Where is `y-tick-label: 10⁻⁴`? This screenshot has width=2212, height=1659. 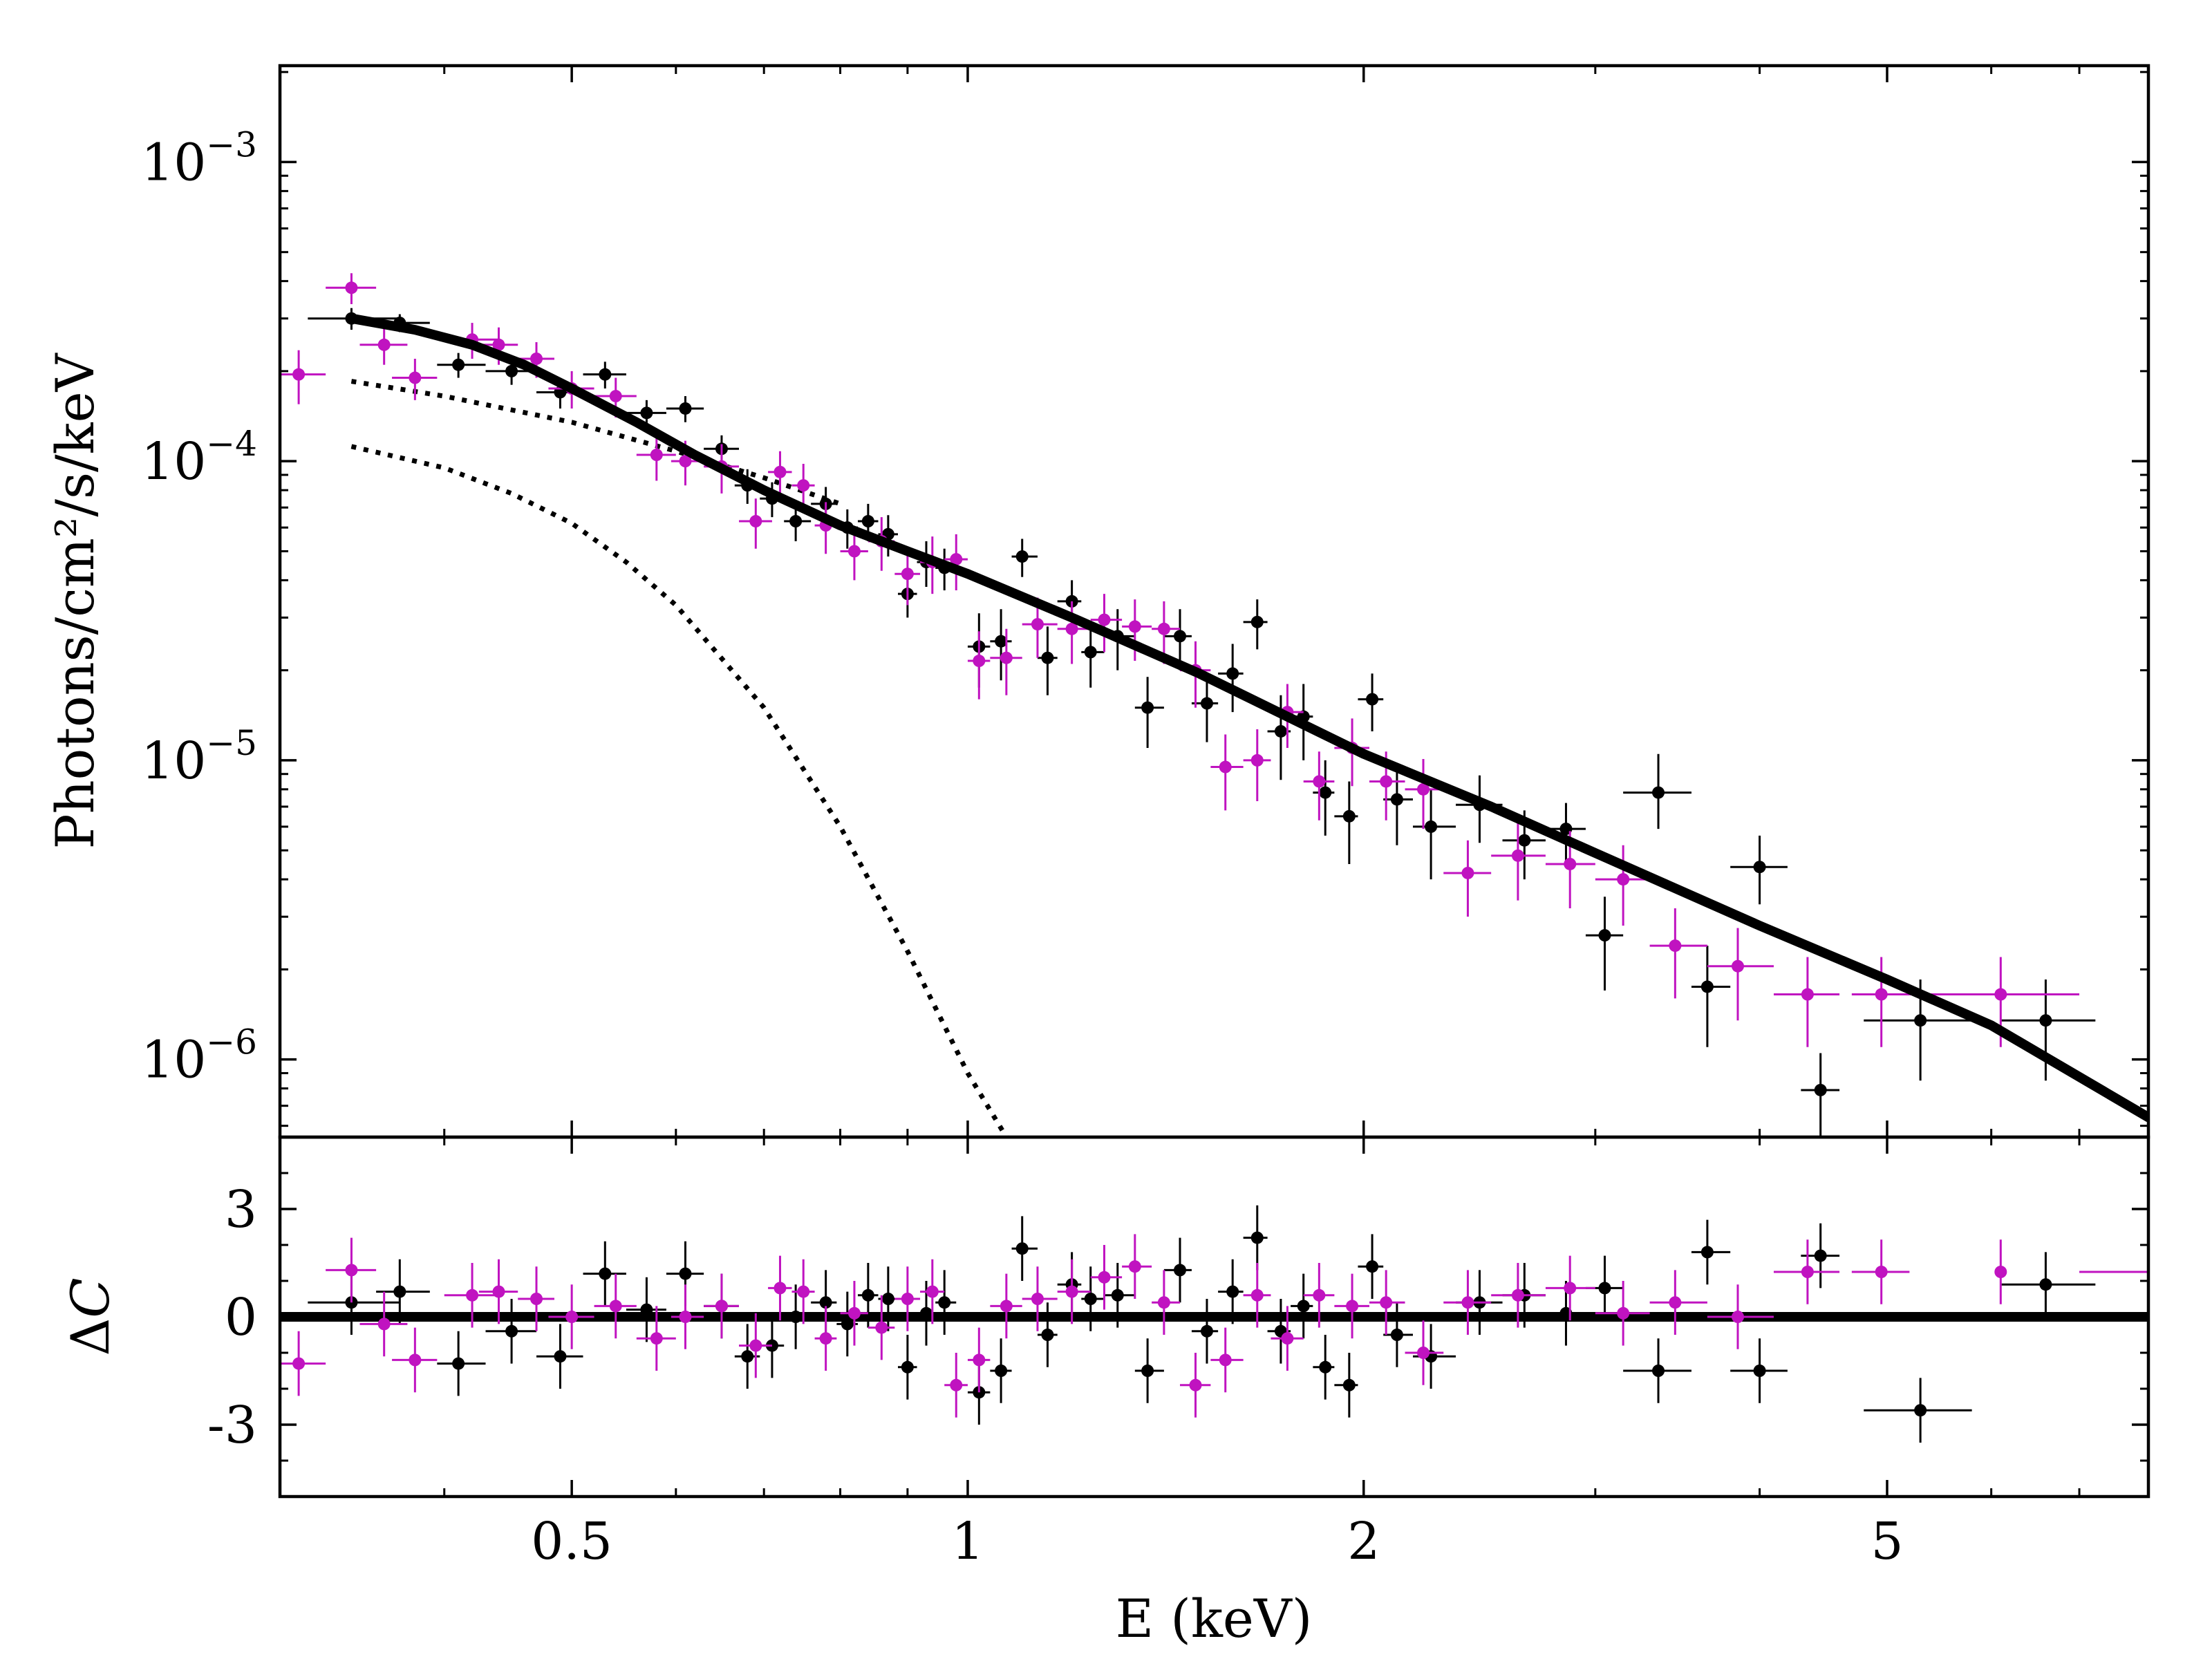
y-tick-label: 10⁻⁴ is located at coordinates (199, 458).